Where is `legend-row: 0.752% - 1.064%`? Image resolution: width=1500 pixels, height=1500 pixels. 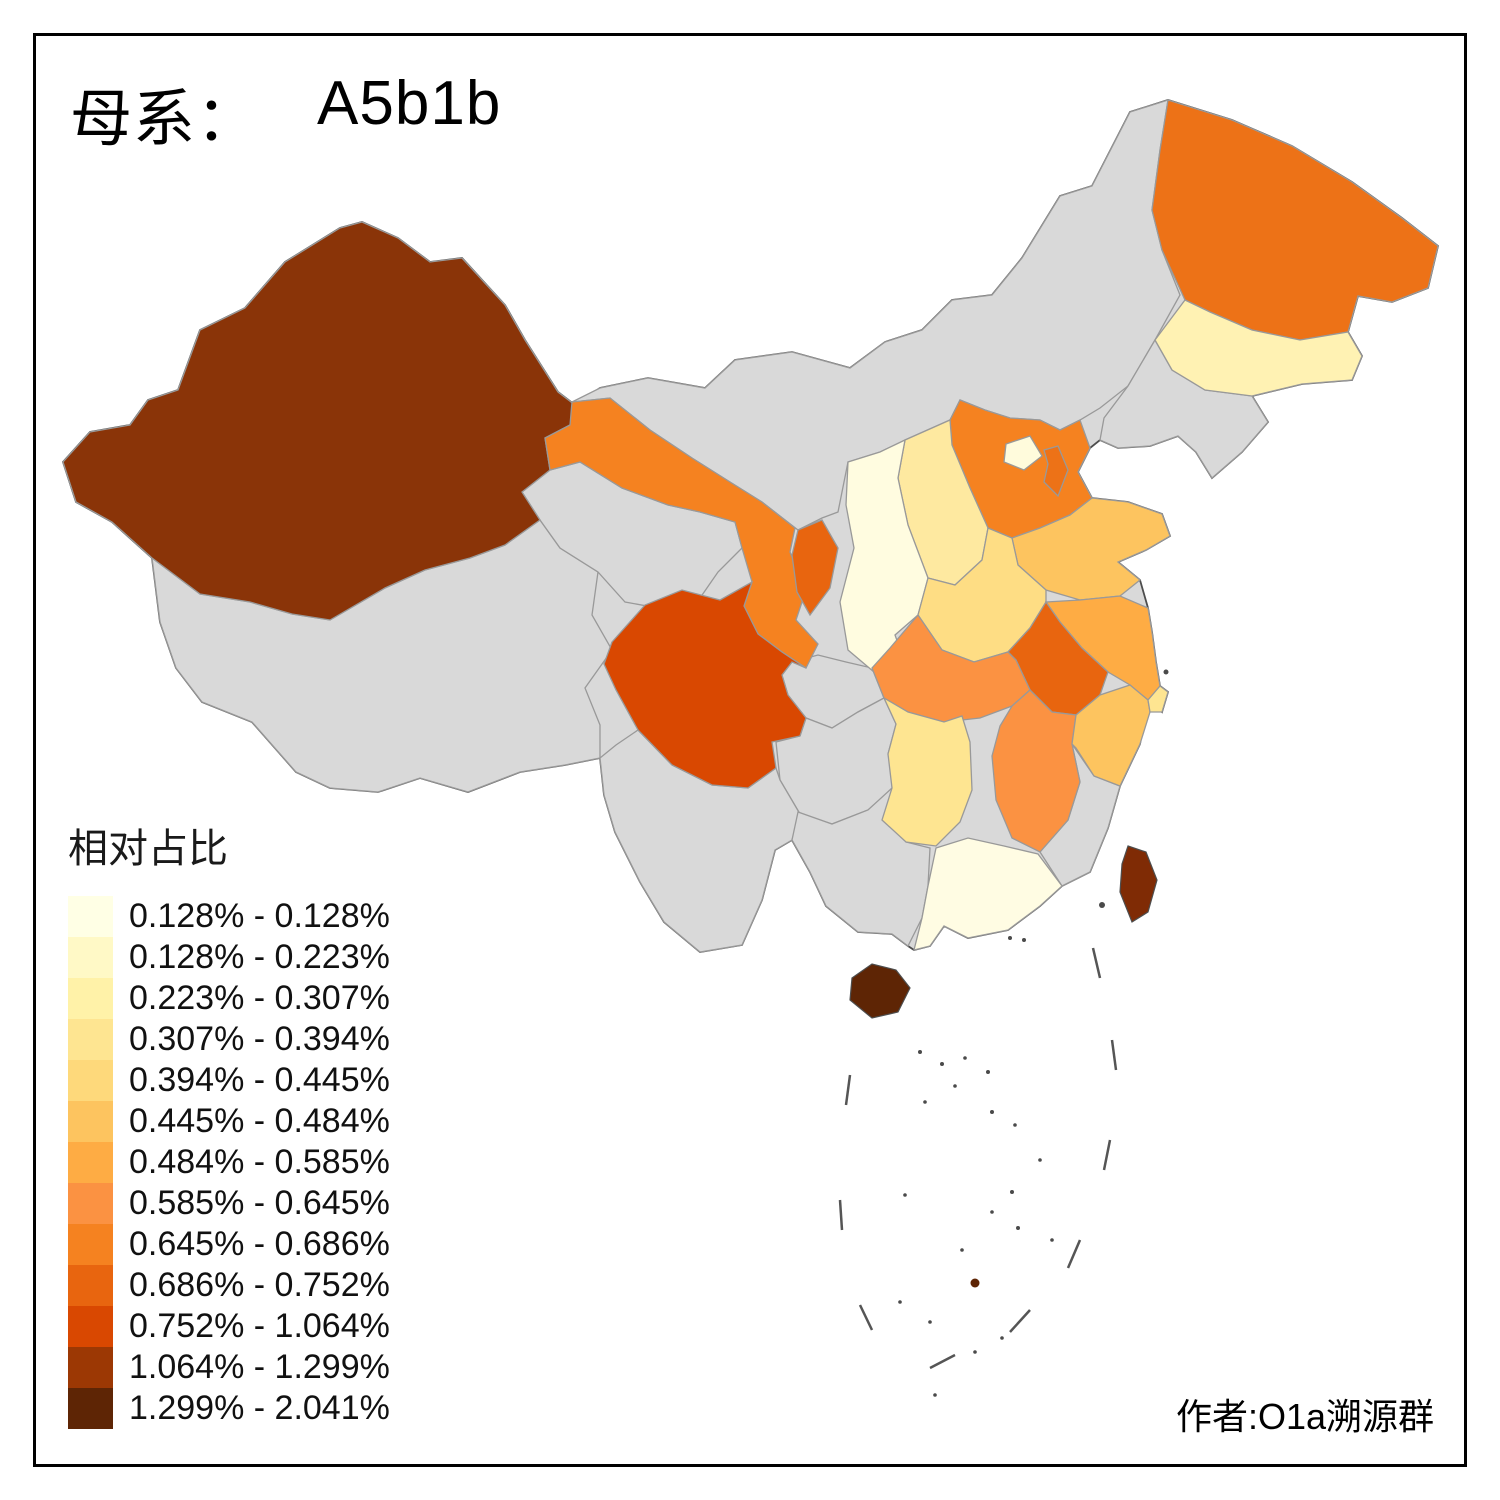
legend-row: 0.752% - 1.064% is located at coordinates (229, 1326).